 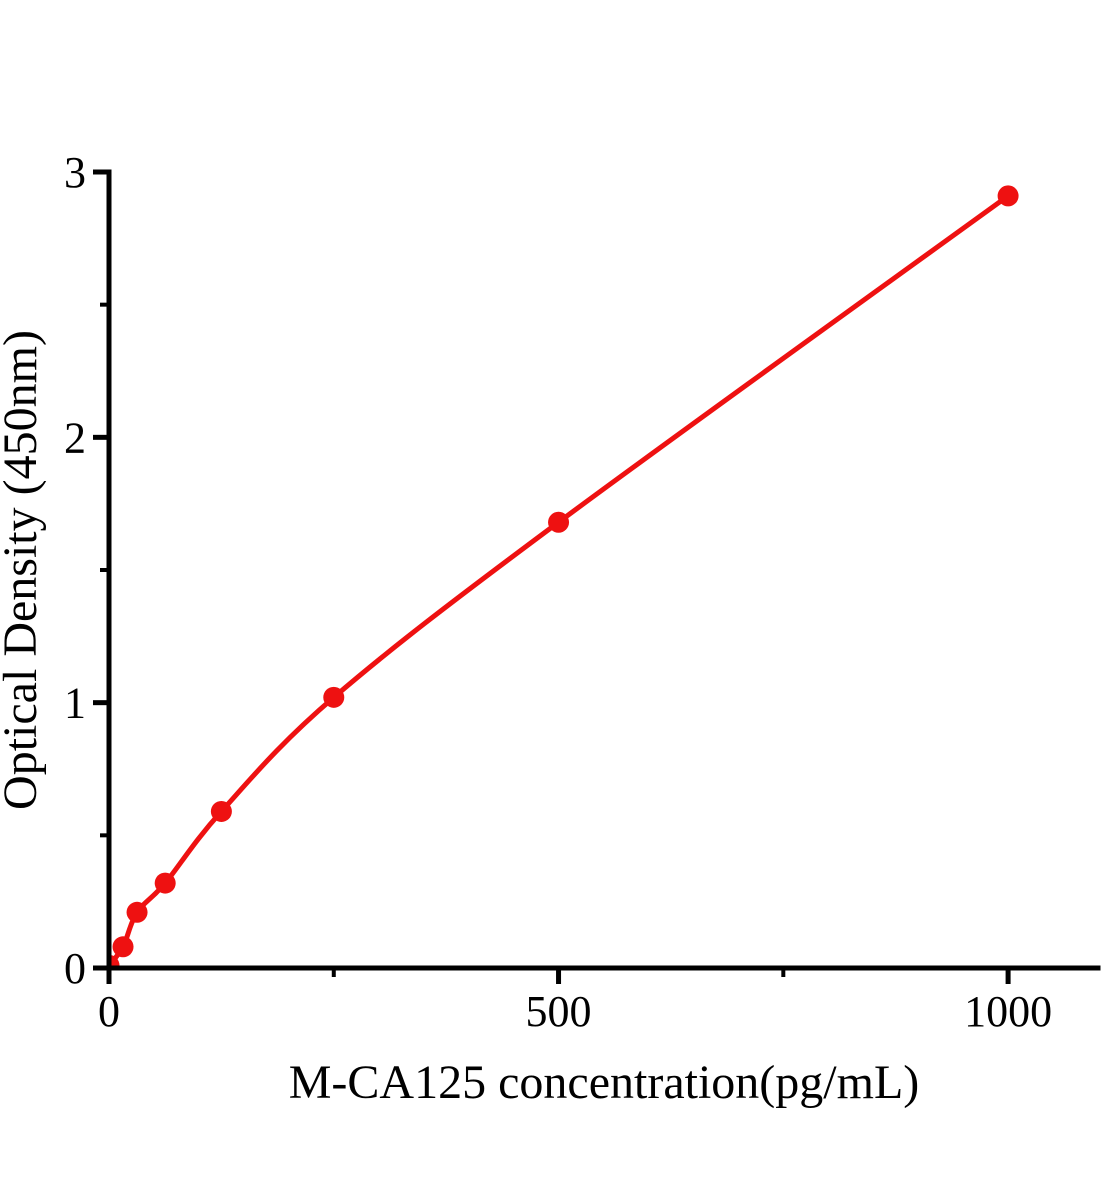 I want to click on y-tick-label: 3, so click(x=75, y=172).